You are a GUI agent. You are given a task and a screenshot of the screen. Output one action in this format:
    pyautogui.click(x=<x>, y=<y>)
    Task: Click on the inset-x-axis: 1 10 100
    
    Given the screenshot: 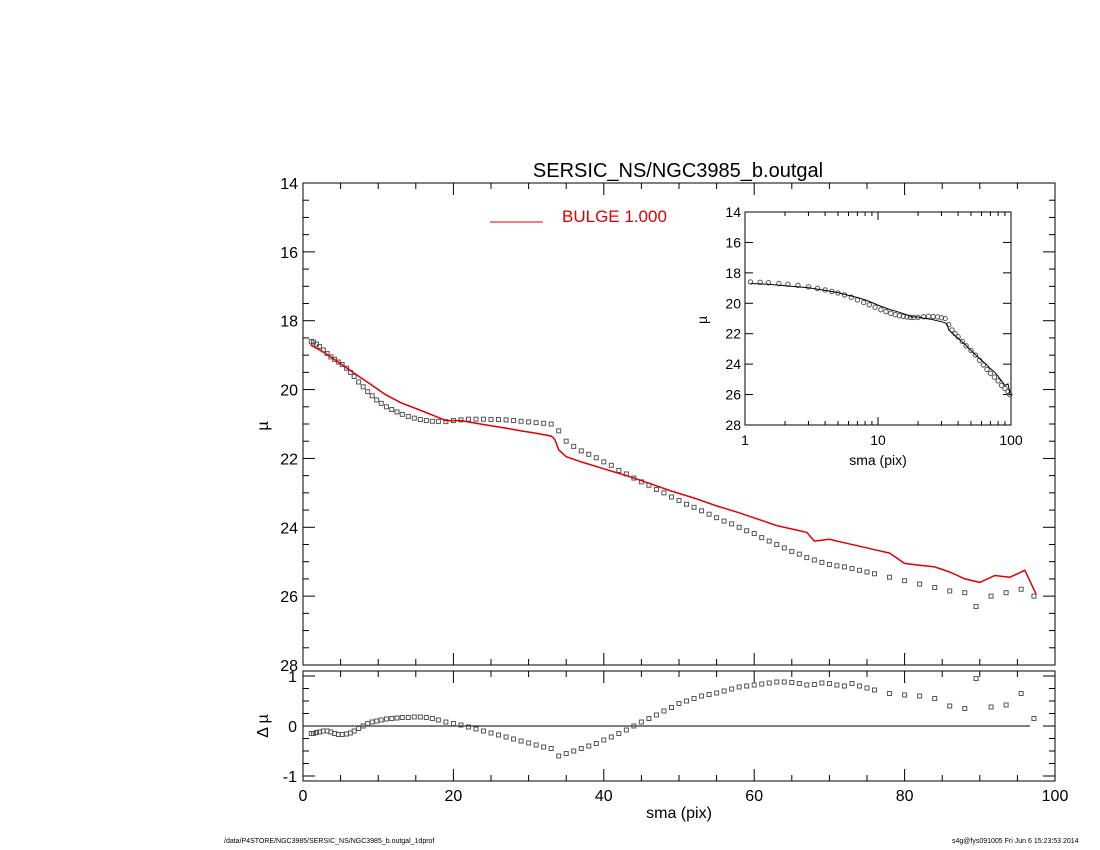 What is the action you would take?
    pyautogui.click(x=882, y=330)
    